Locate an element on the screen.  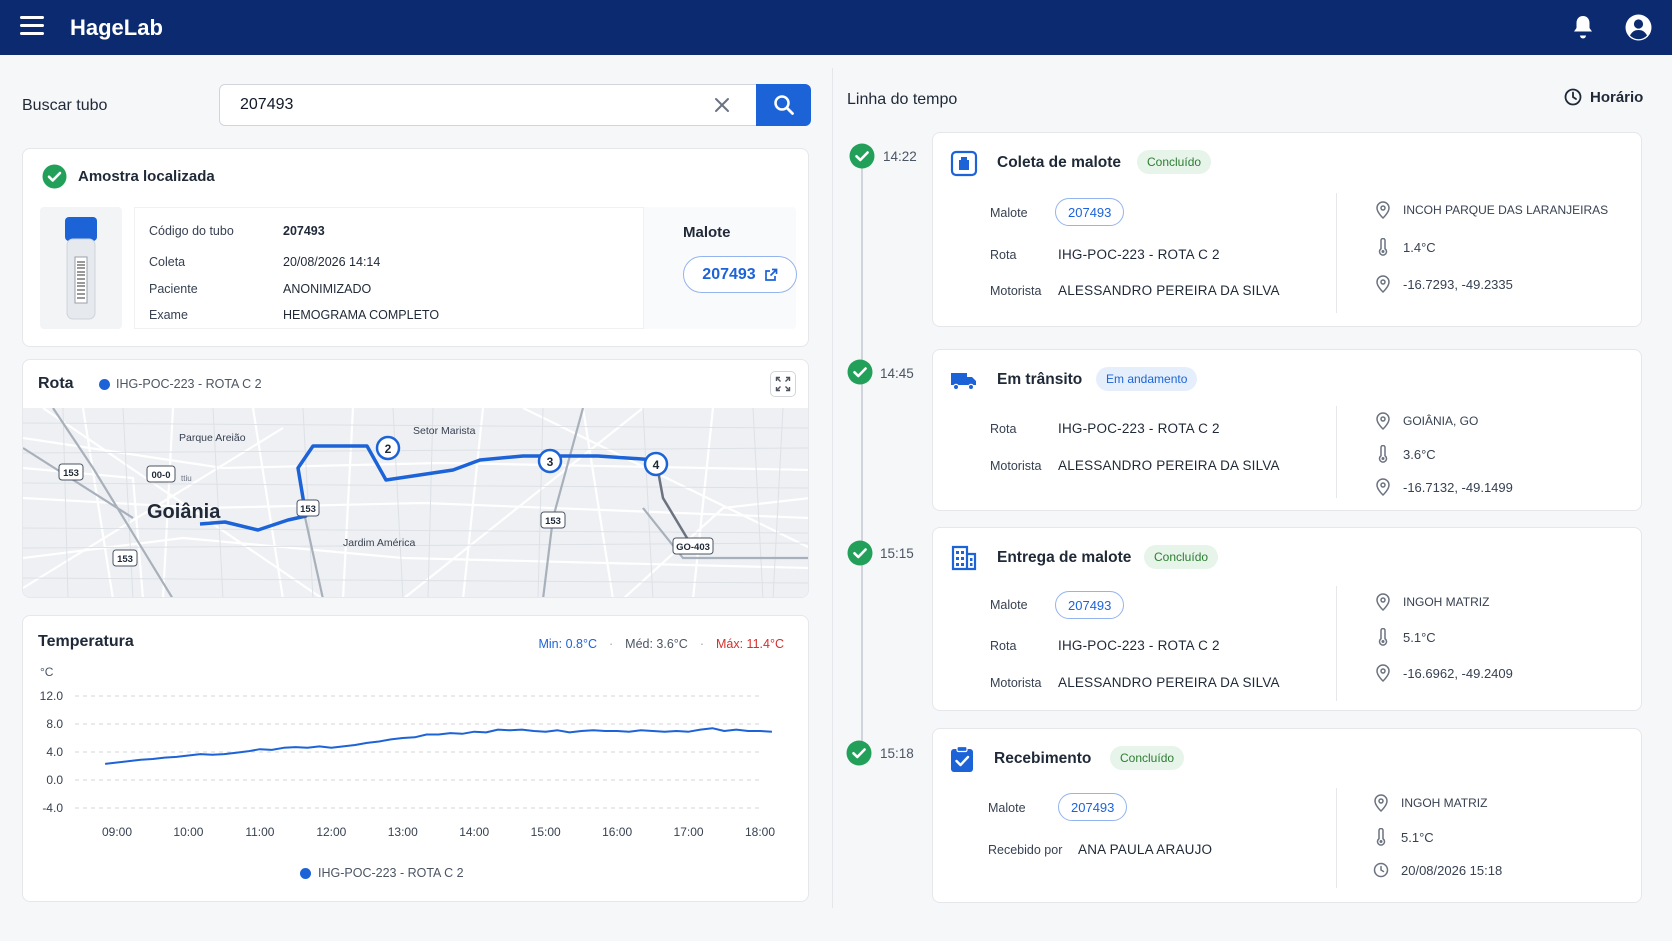
event-title: Coleta de malote is located at coordinates (1059, 162).